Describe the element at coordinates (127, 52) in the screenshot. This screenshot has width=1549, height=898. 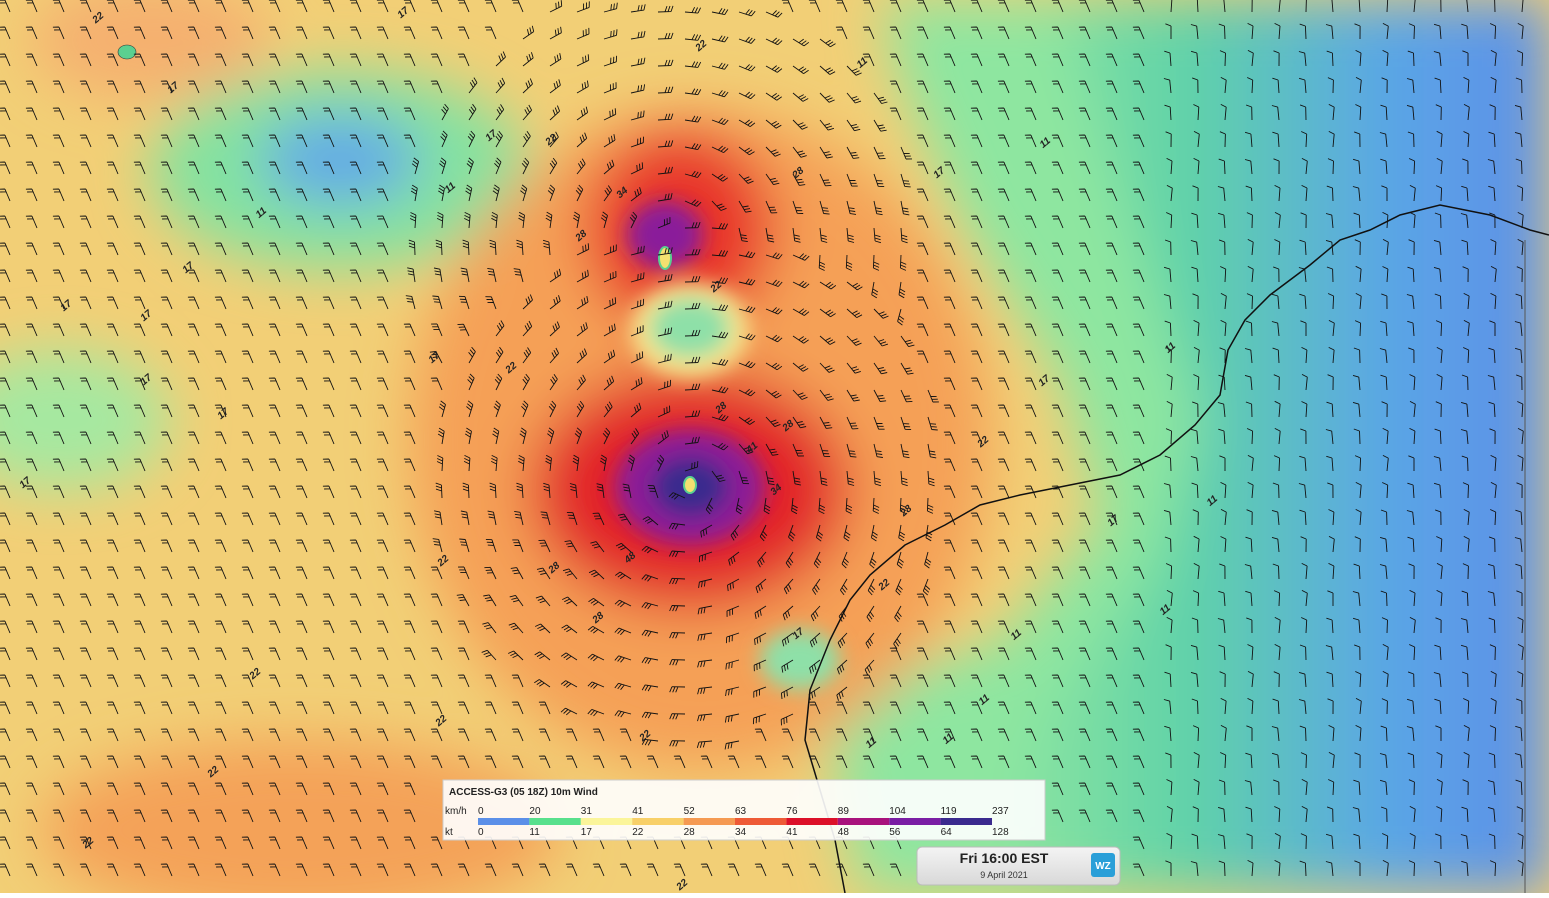
I see `calm-spot` at that location.